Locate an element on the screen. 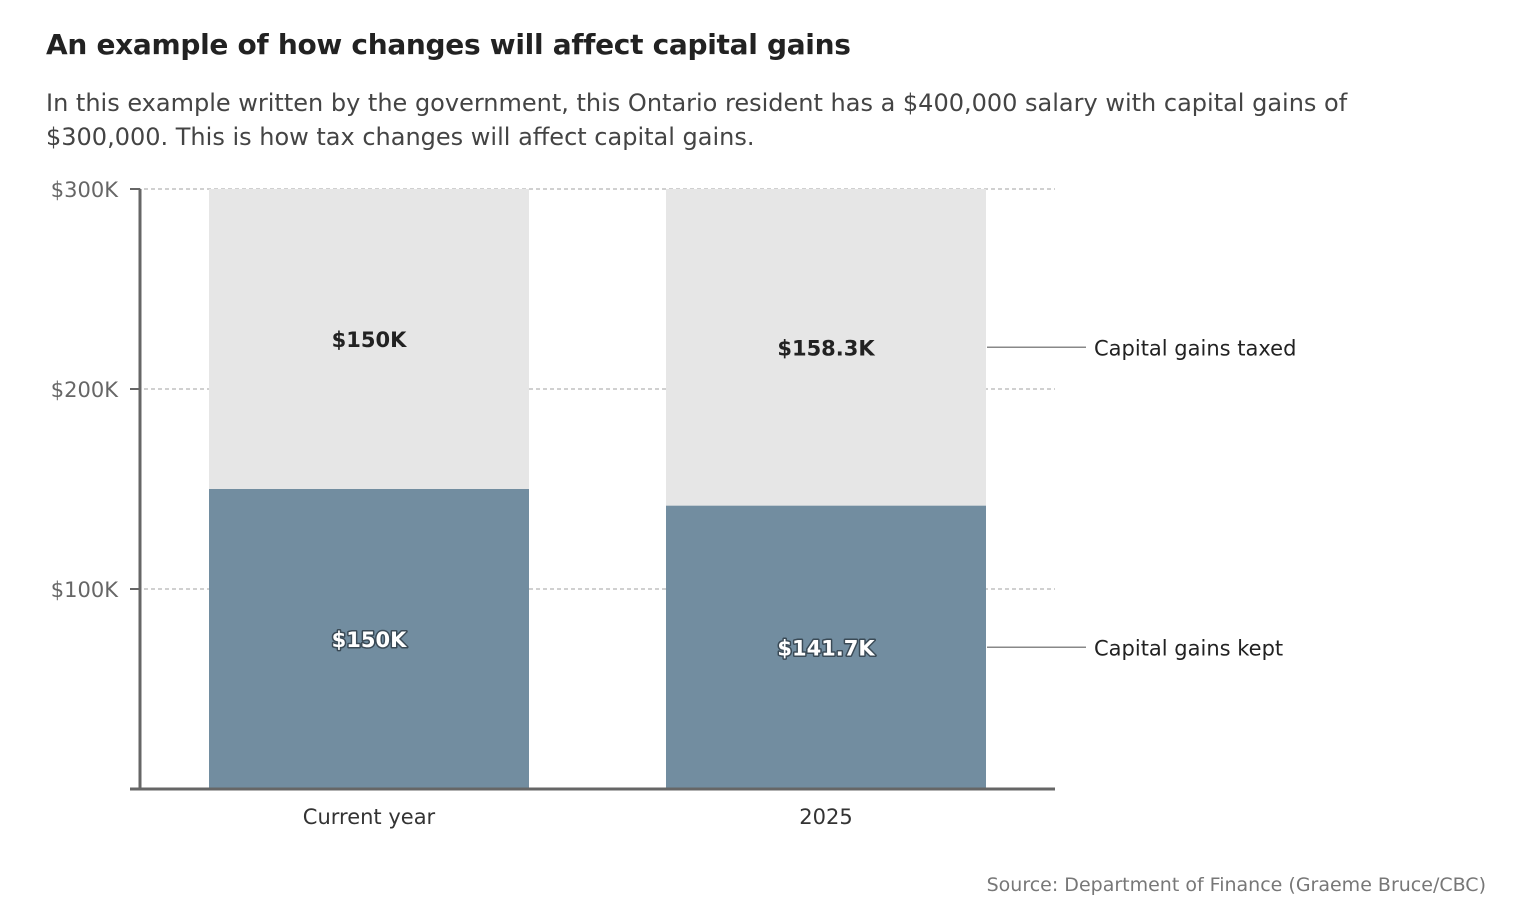  y-tick-label: $200K is located at coordinates (85, 390).